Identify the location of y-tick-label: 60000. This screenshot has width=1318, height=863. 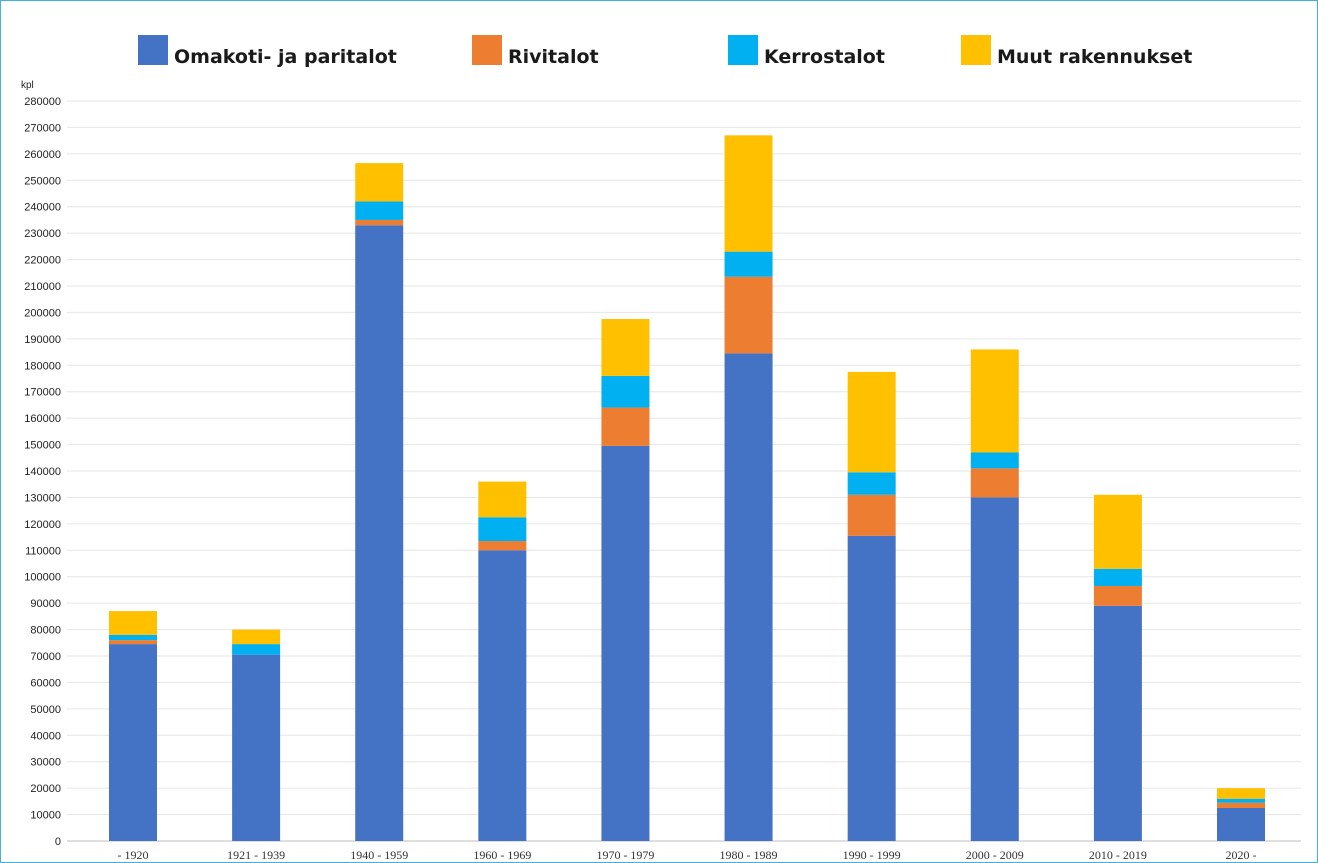
(45, 683).